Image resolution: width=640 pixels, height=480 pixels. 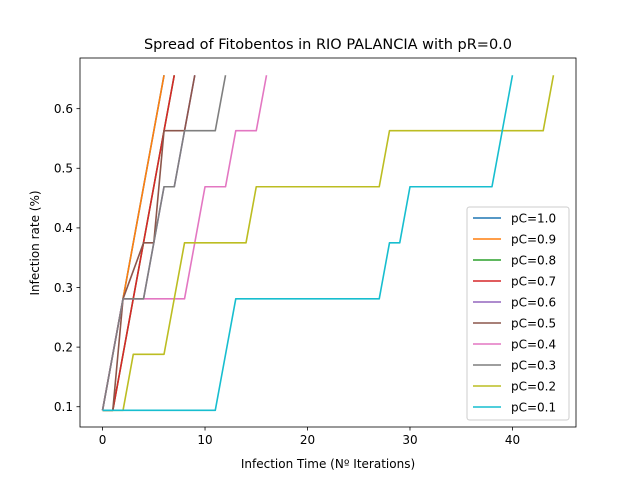 What do you see at coordinates (533, 260) in the screenshot?
I see `legend-label-2: pC=0.8` at bounding box center [533, 260].